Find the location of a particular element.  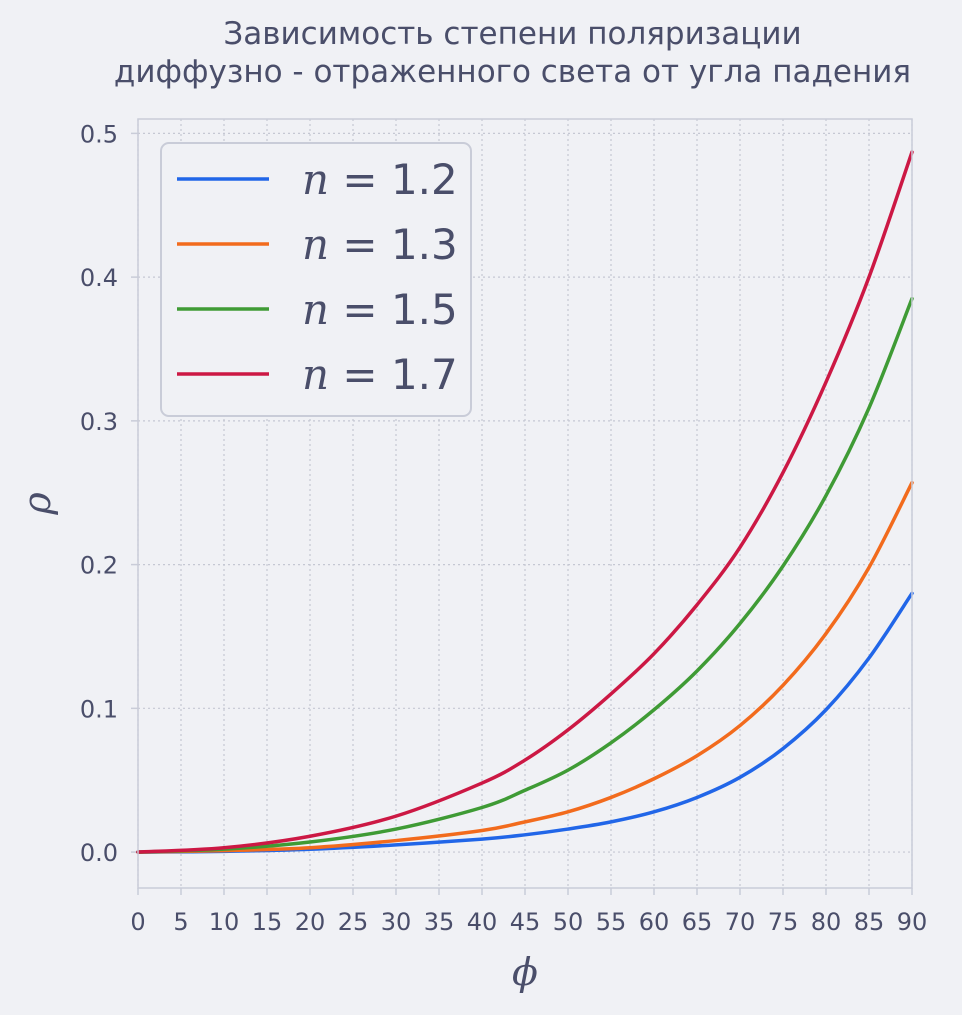

chart-title-line1: Зависимость степени поляризации is located at coordinates (512, 34).